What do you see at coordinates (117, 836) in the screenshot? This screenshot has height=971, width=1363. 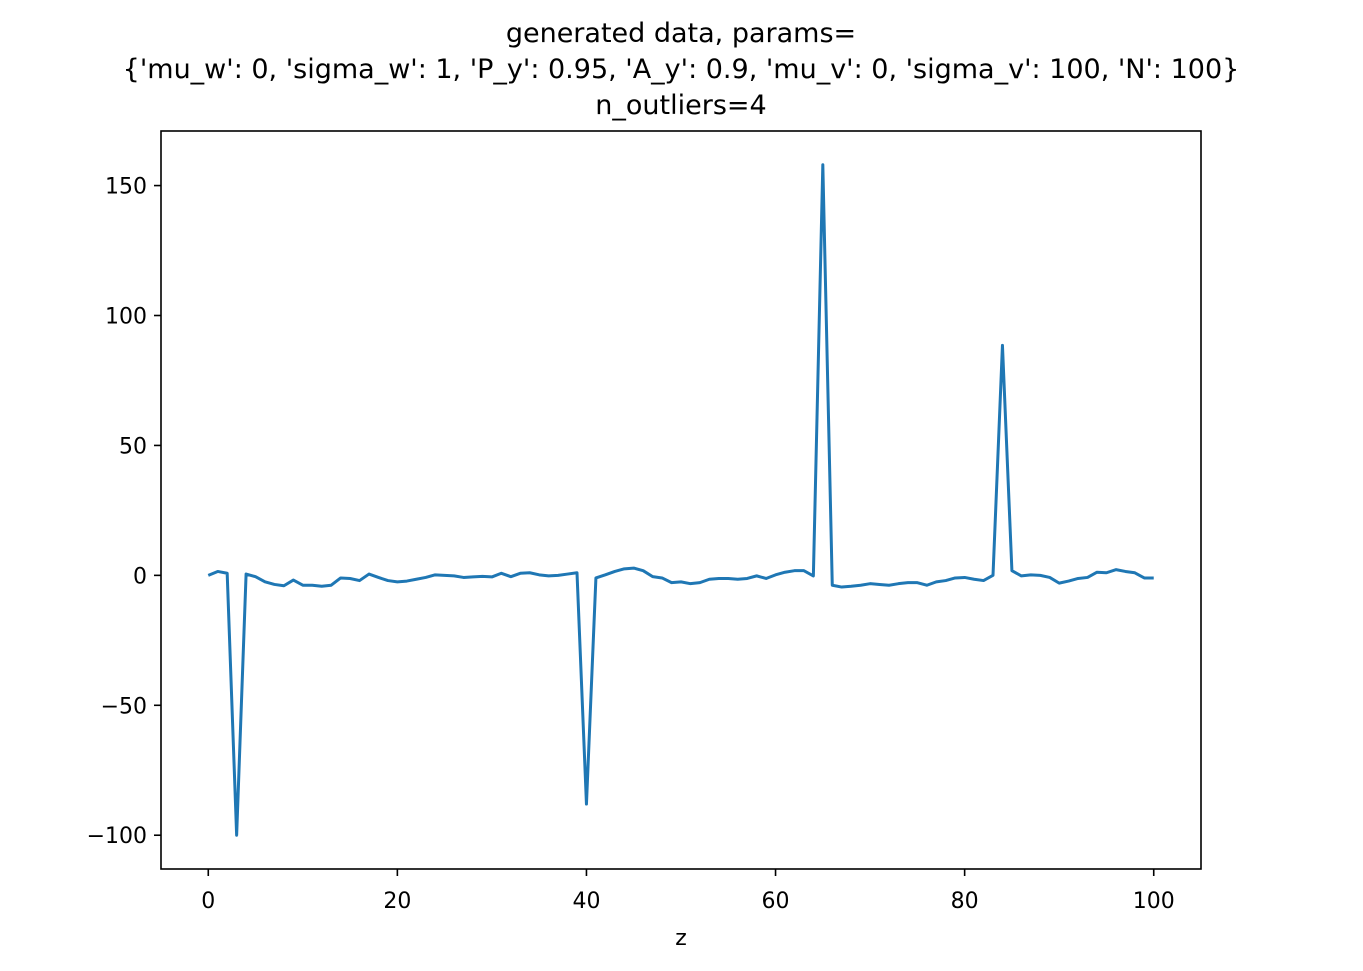 I see `y-tick-label: −100` at bounding box center [117, 836].